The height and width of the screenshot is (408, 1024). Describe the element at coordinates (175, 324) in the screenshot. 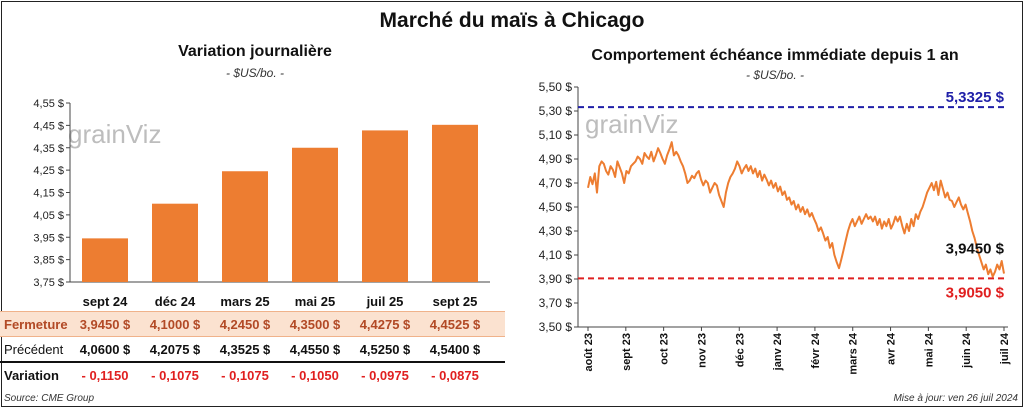

I see `table-cell-close: 4,1000 $` at that location.